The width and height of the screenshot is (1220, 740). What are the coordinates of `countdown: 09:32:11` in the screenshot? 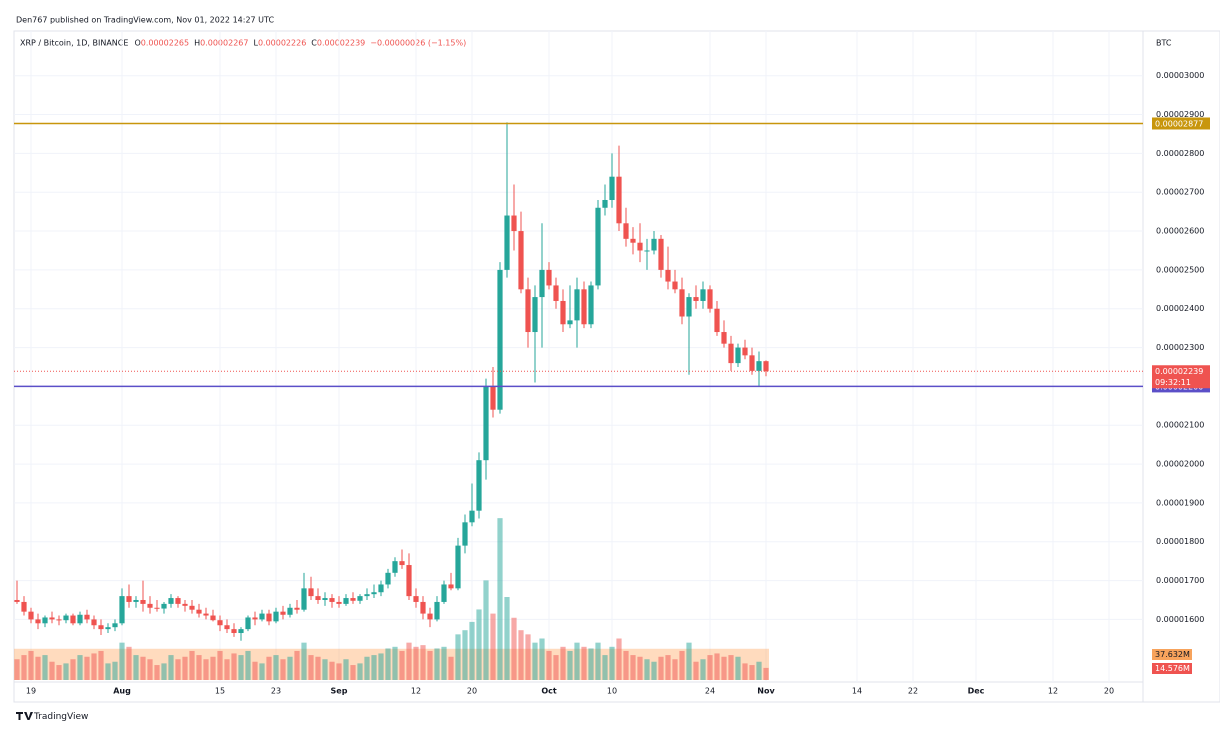 It's located at (1173, 382).